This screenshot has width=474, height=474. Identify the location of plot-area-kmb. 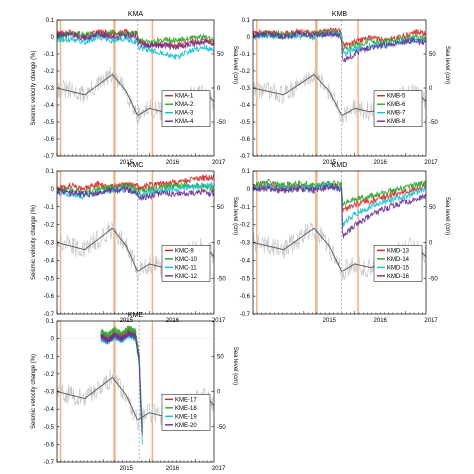
(339, 88).